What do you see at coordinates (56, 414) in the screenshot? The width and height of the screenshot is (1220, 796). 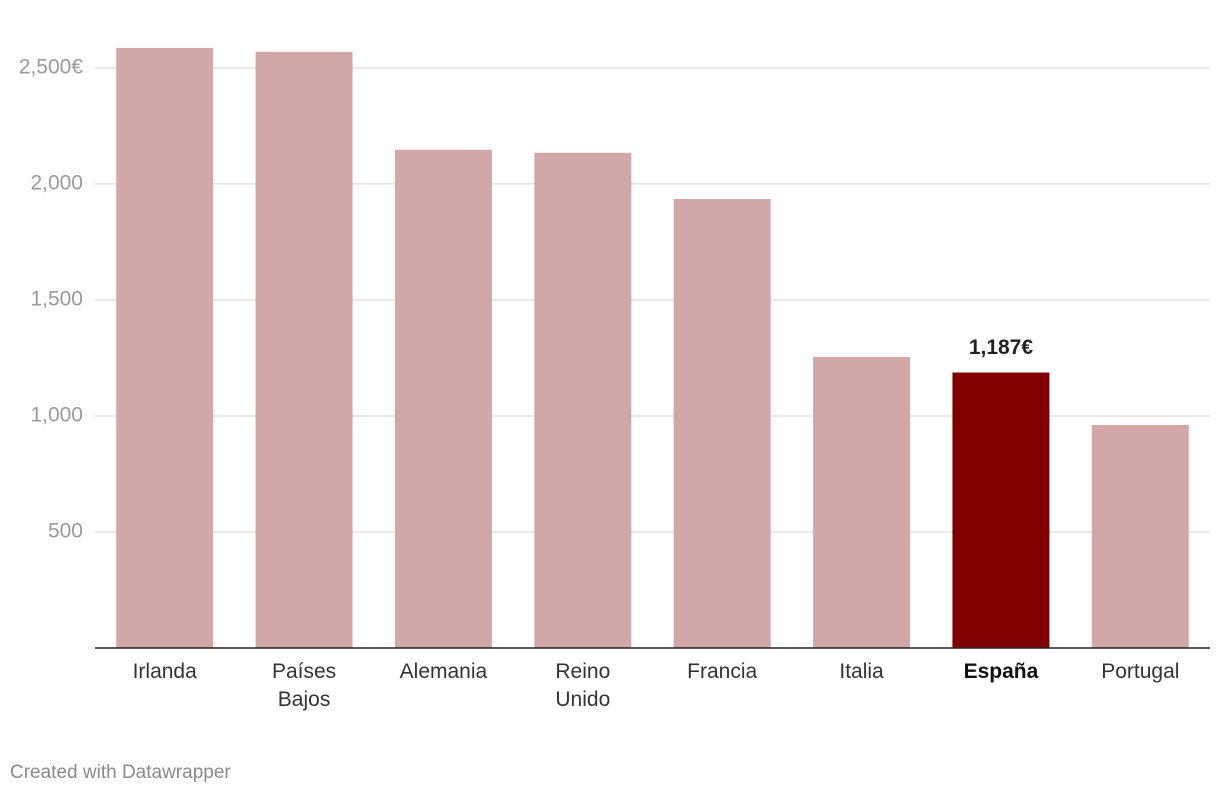 I see `y-tick-label: 1,000` at bounding box center [56, 414].